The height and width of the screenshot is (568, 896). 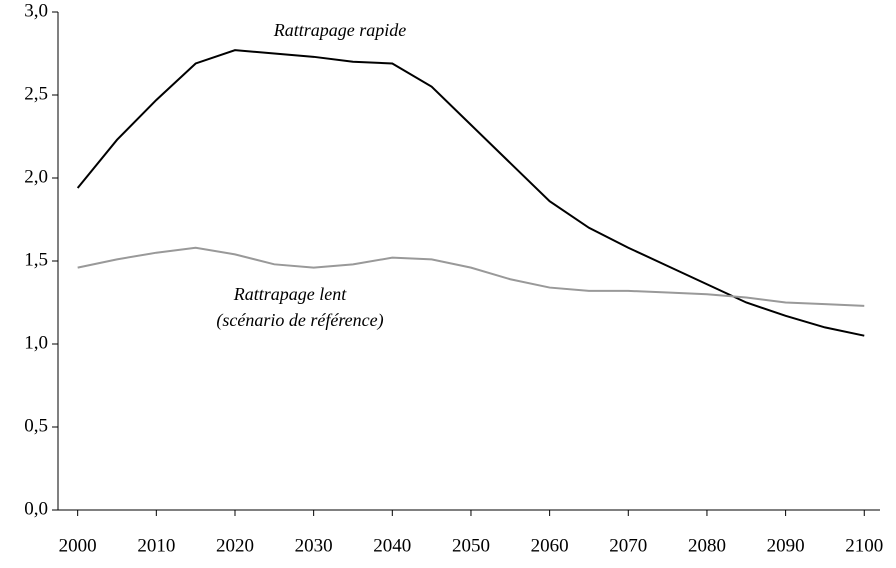 What do you see at coordinates (36, 176) in the screenshot?
I see `y-tick-label: 2,0` at bounding box center [36, 176].